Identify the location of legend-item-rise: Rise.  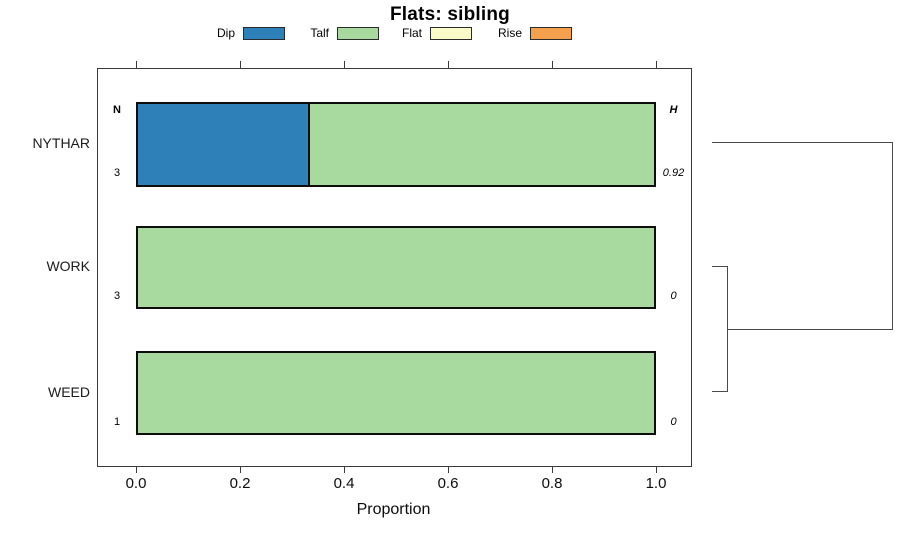
(531, 33).